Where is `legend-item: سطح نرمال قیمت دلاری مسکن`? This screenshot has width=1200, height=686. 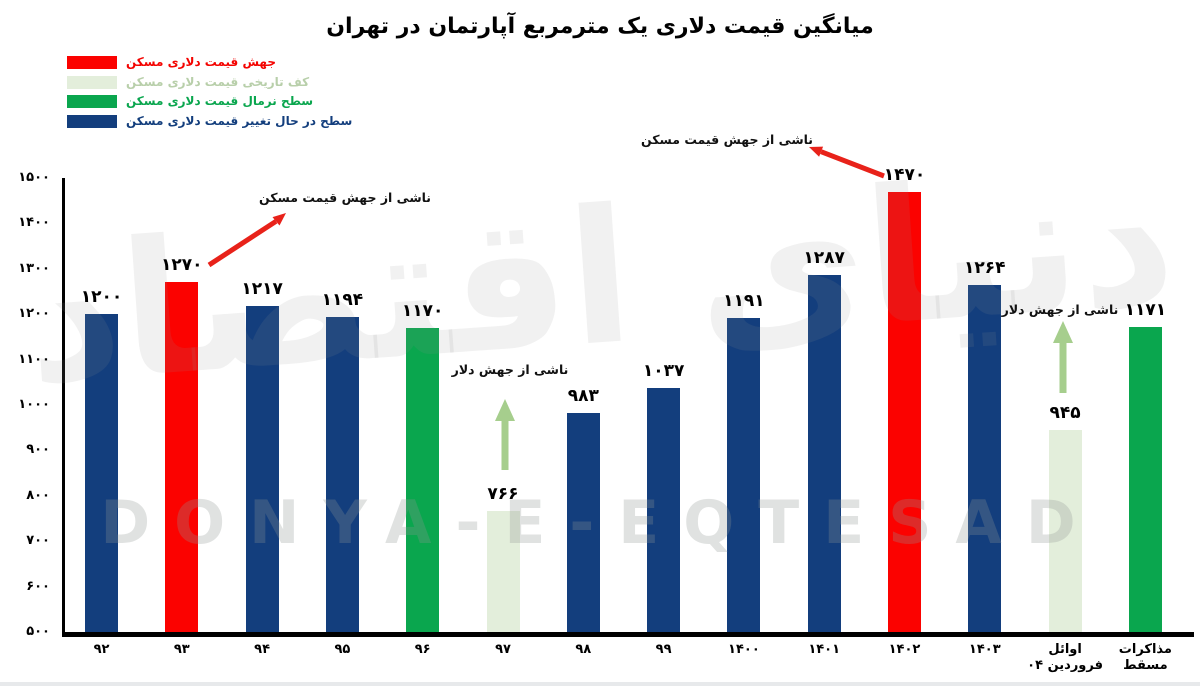
legend-item: سطح نرمال قیمت دلاری مسکن is located at coordinates (209, 101).